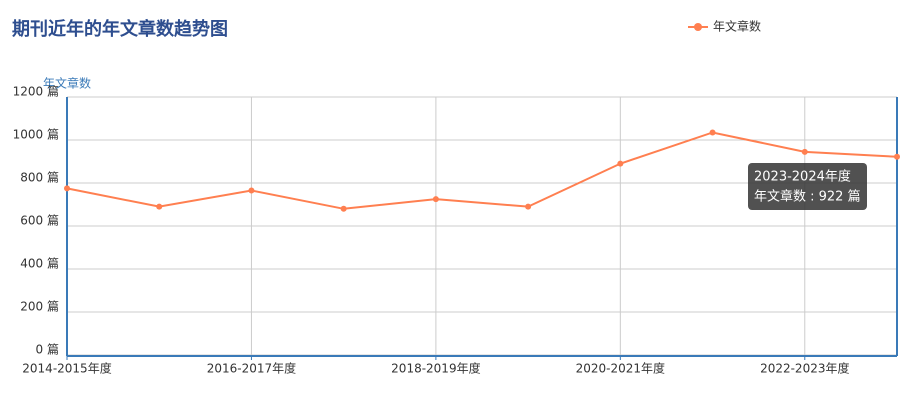 This screenshot has height=403, width=922. What do you see at coordinates (39, 220) in the screenshot?
I see `y-tick-label: 600 篇` at bounding box center [39, 220].